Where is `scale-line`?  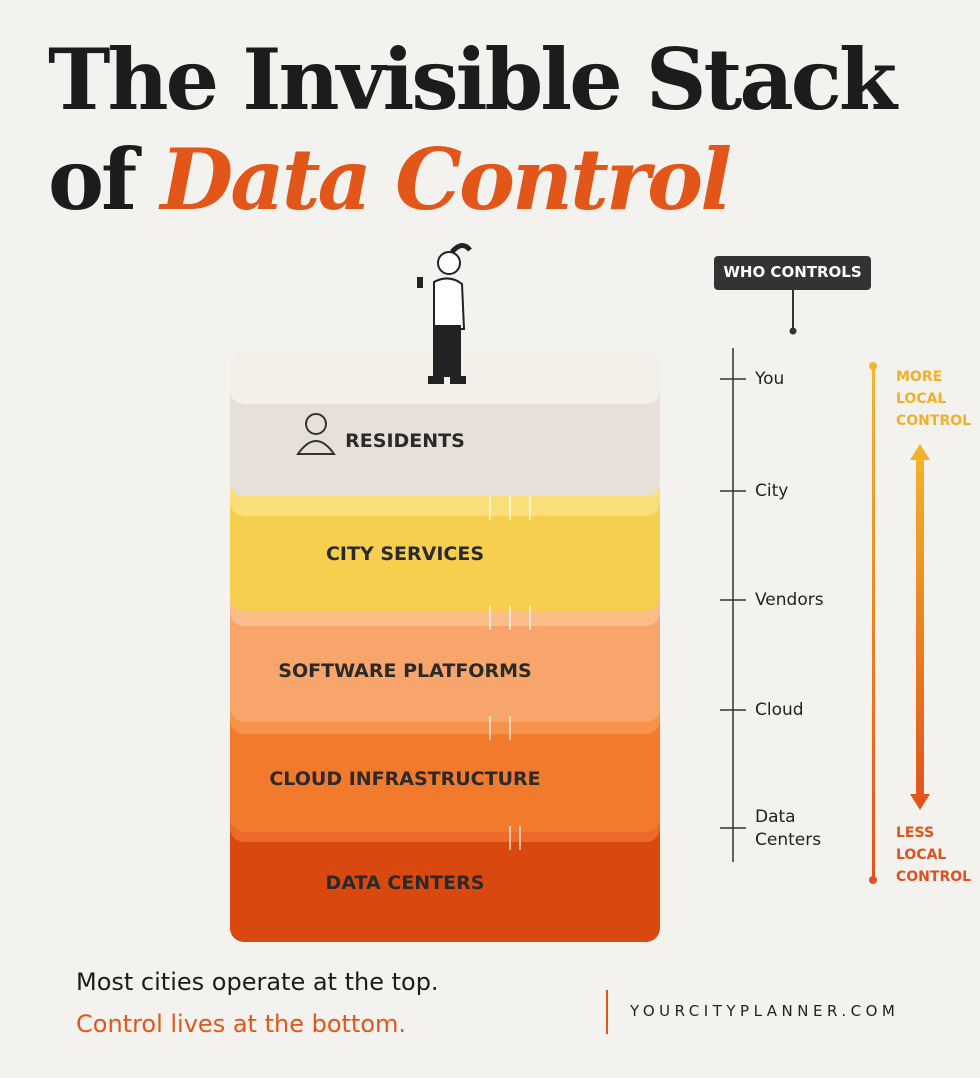 scale-line is located at coordinates (873, 623).